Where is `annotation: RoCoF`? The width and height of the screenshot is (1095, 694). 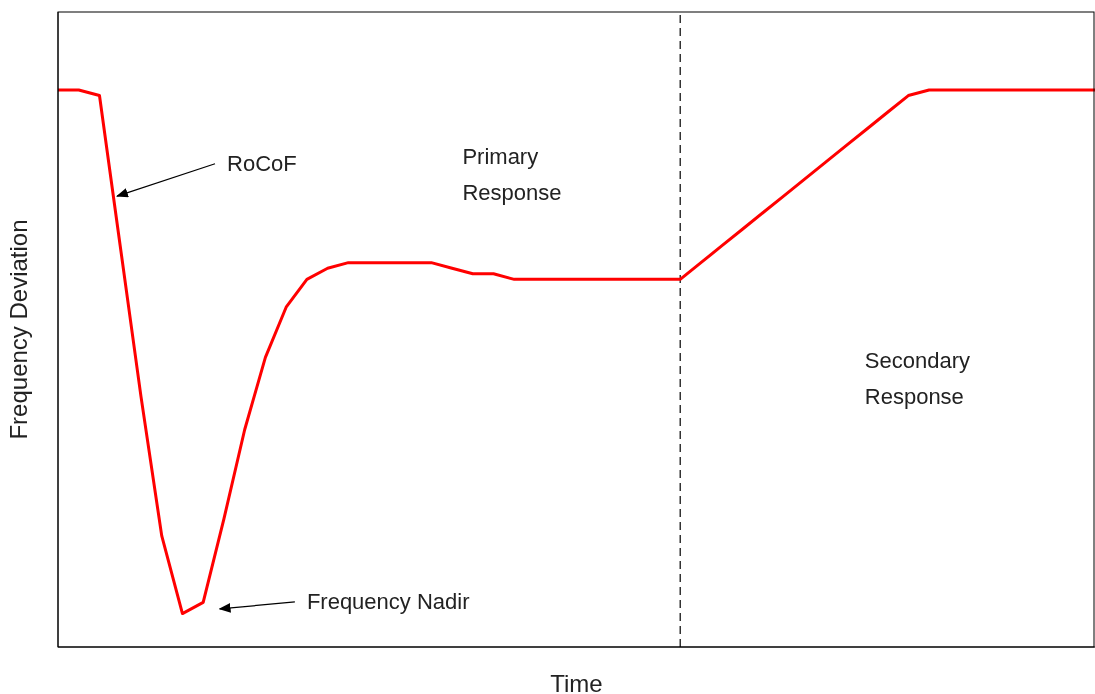
annotation: RoCoF is located at coordinates (262, 163).